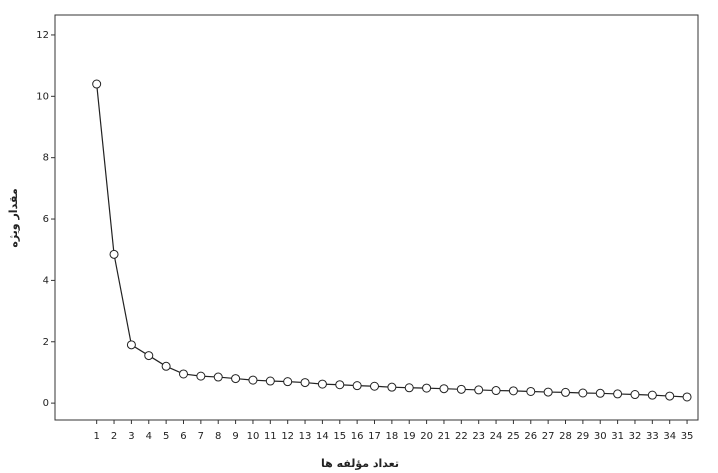 This screenshot has height=473, width=718. I want to click on x-tick-label: 3, so click(131, 436).